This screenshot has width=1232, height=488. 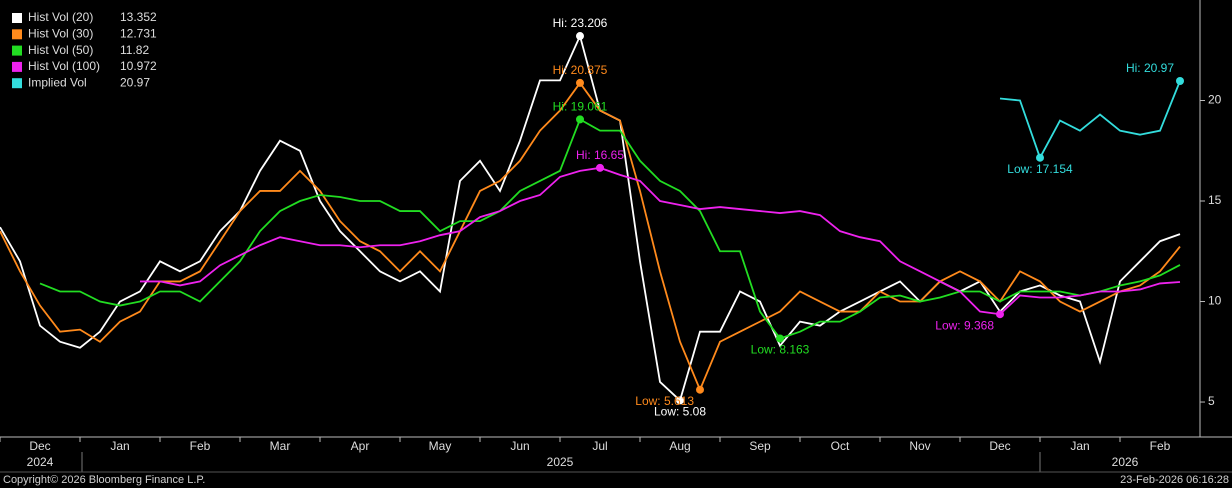 What do you see at coordinates (280, 446) in the screenshot?
I see `x-tick-label: Mar` at bounding box center [280, 446].